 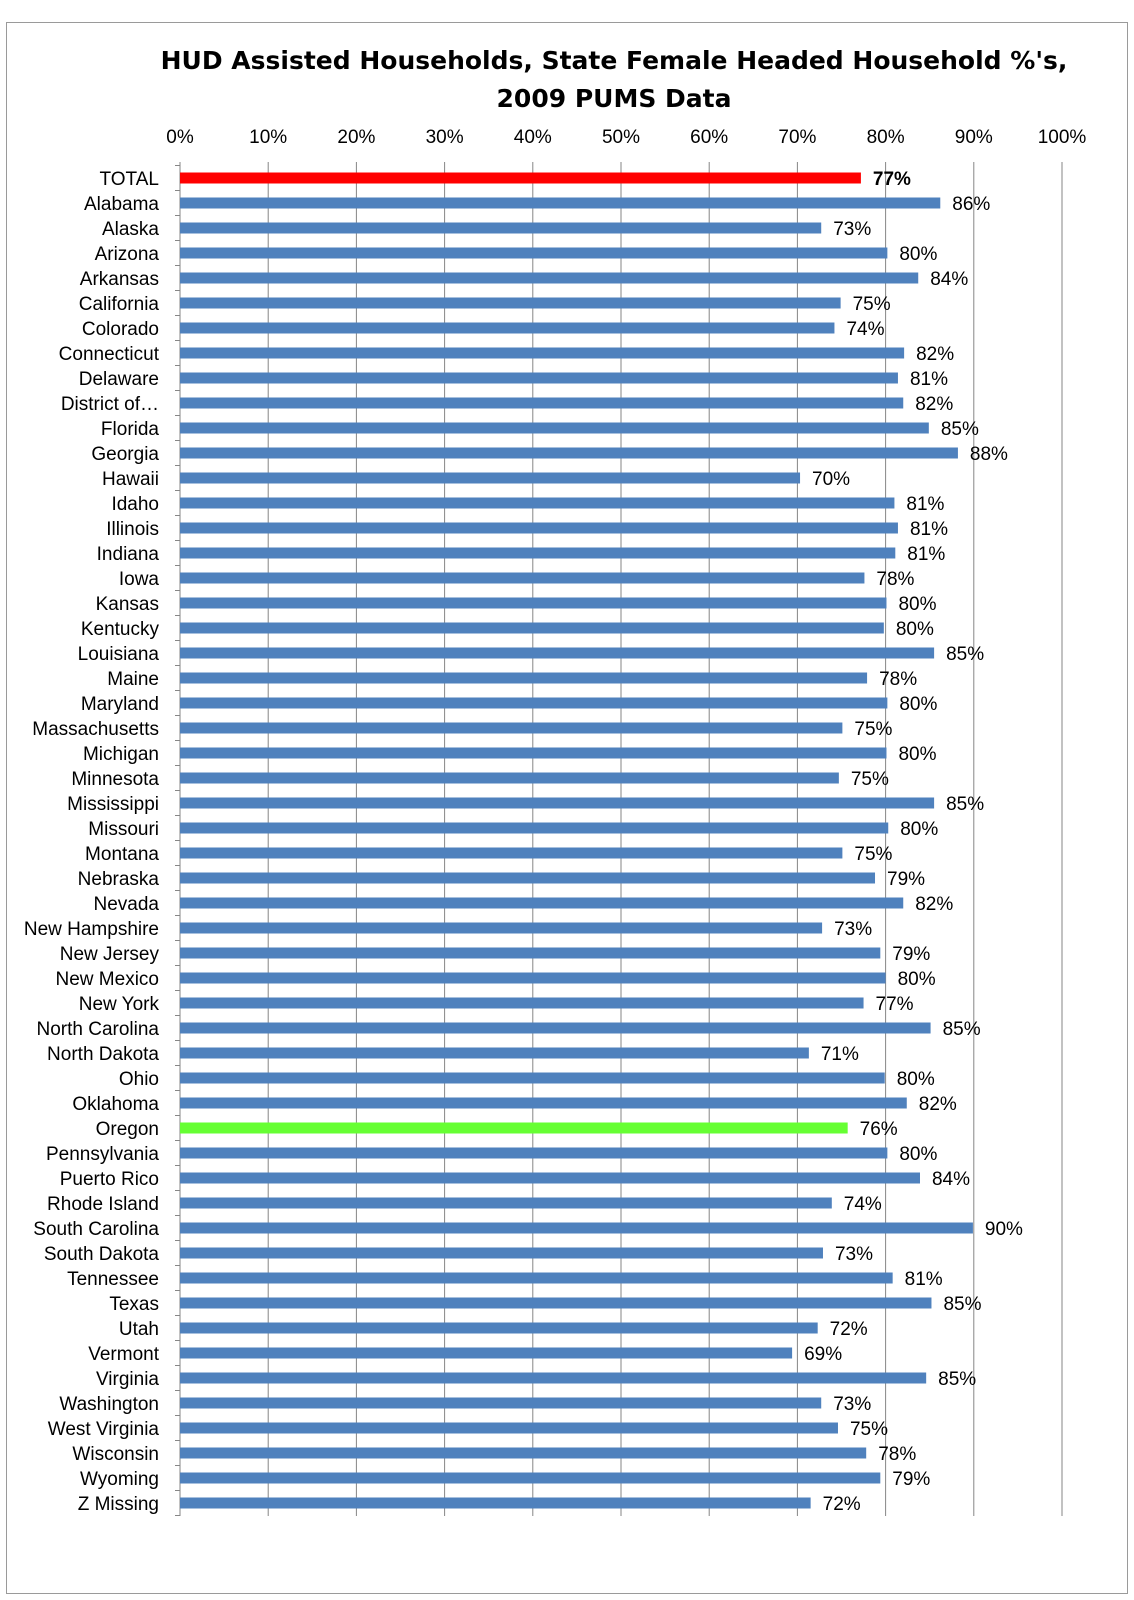 I want to click on category-label: Kansas, so click(x=127, y=604).